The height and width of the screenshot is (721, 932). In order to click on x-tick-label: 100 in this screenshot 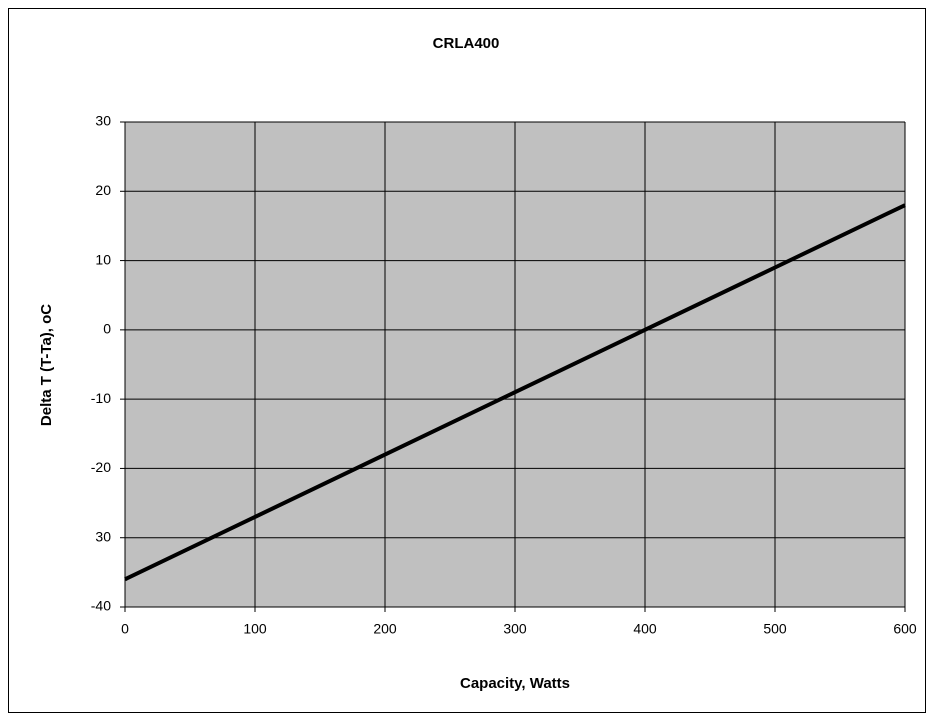, I will do `click(255, 629)`.